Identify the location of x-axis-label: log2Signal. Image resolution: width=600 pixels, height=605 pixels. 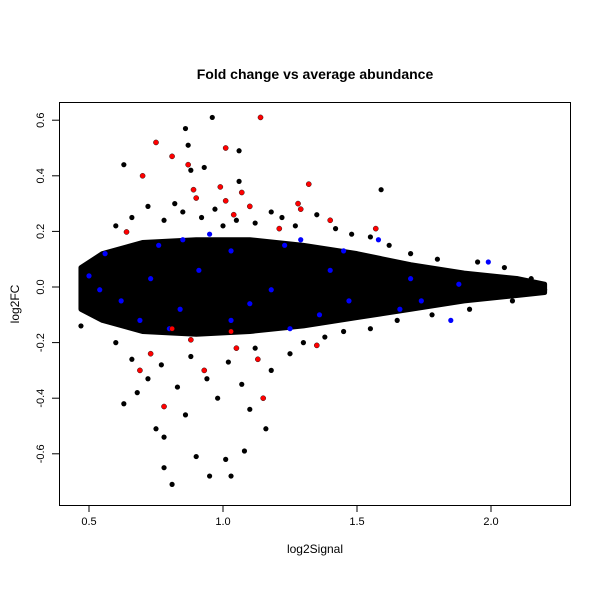
(315, 549).